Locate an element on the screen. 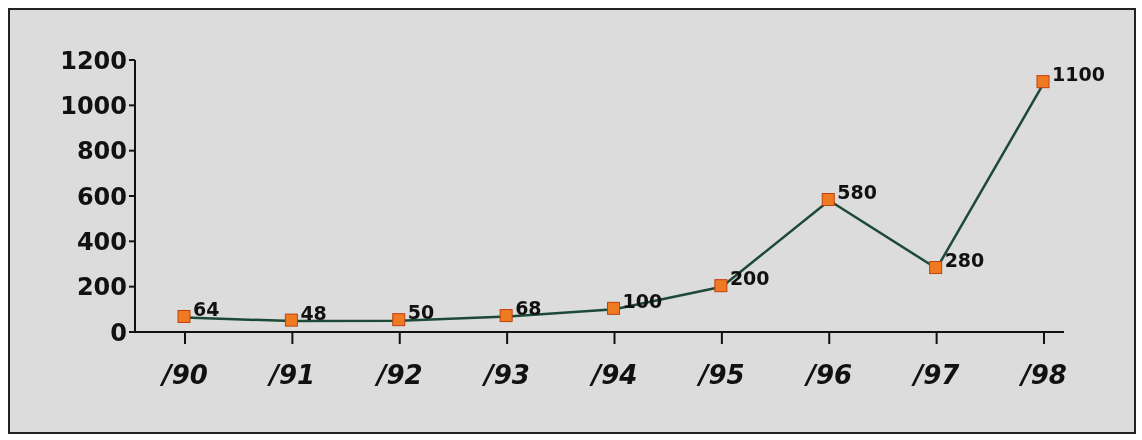 This screenshot has height=440, width=1142. y-tick-label: 200 is located at coordinates (101, 287).